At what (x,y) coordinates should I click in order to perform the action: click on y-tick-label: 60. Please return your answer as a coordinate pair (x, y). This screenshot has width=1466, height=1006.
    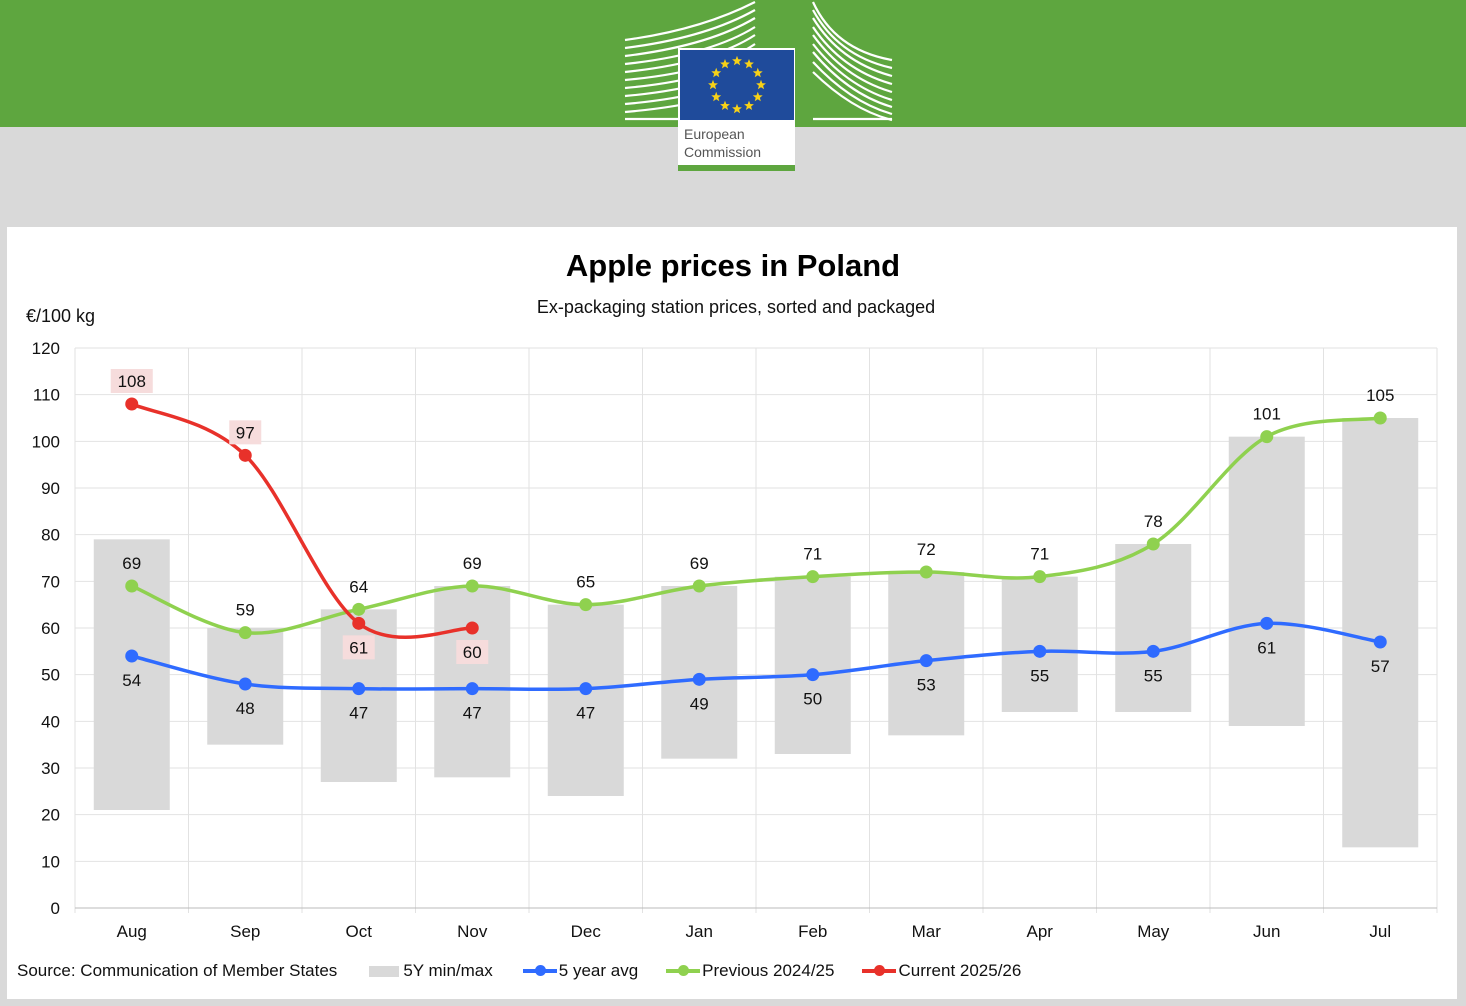
    Looking at the image, I should click on (50, 628).